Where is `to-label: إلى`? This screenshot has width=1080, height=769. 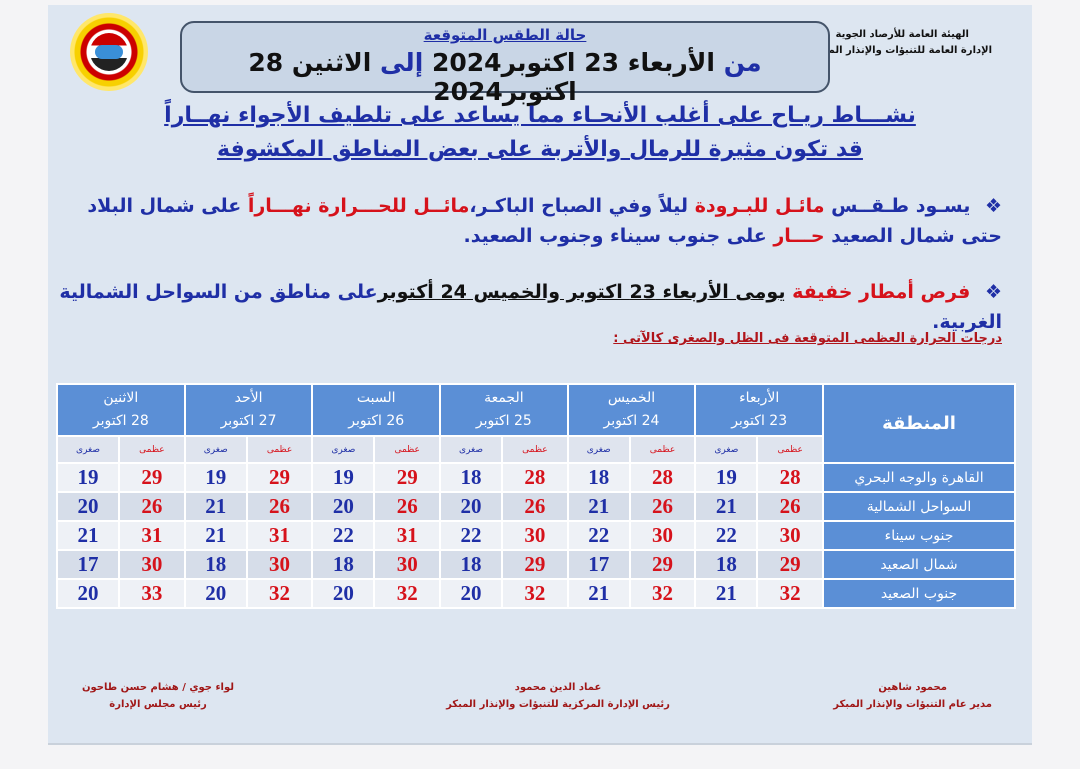
to-label: إلى is located at coordinates (402, 62).